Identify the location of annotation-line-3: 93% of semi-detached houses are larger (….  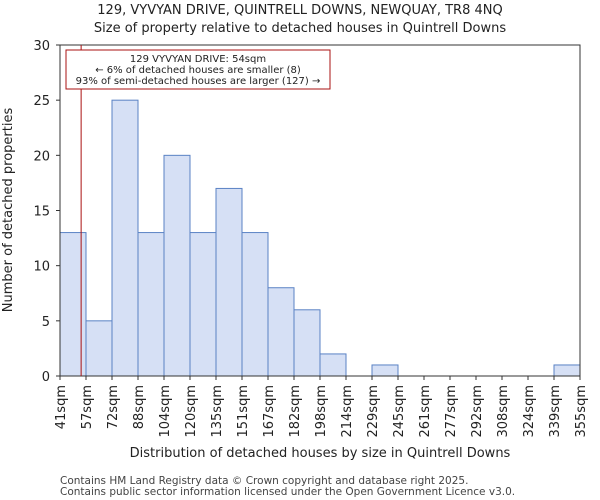
(198, 81).